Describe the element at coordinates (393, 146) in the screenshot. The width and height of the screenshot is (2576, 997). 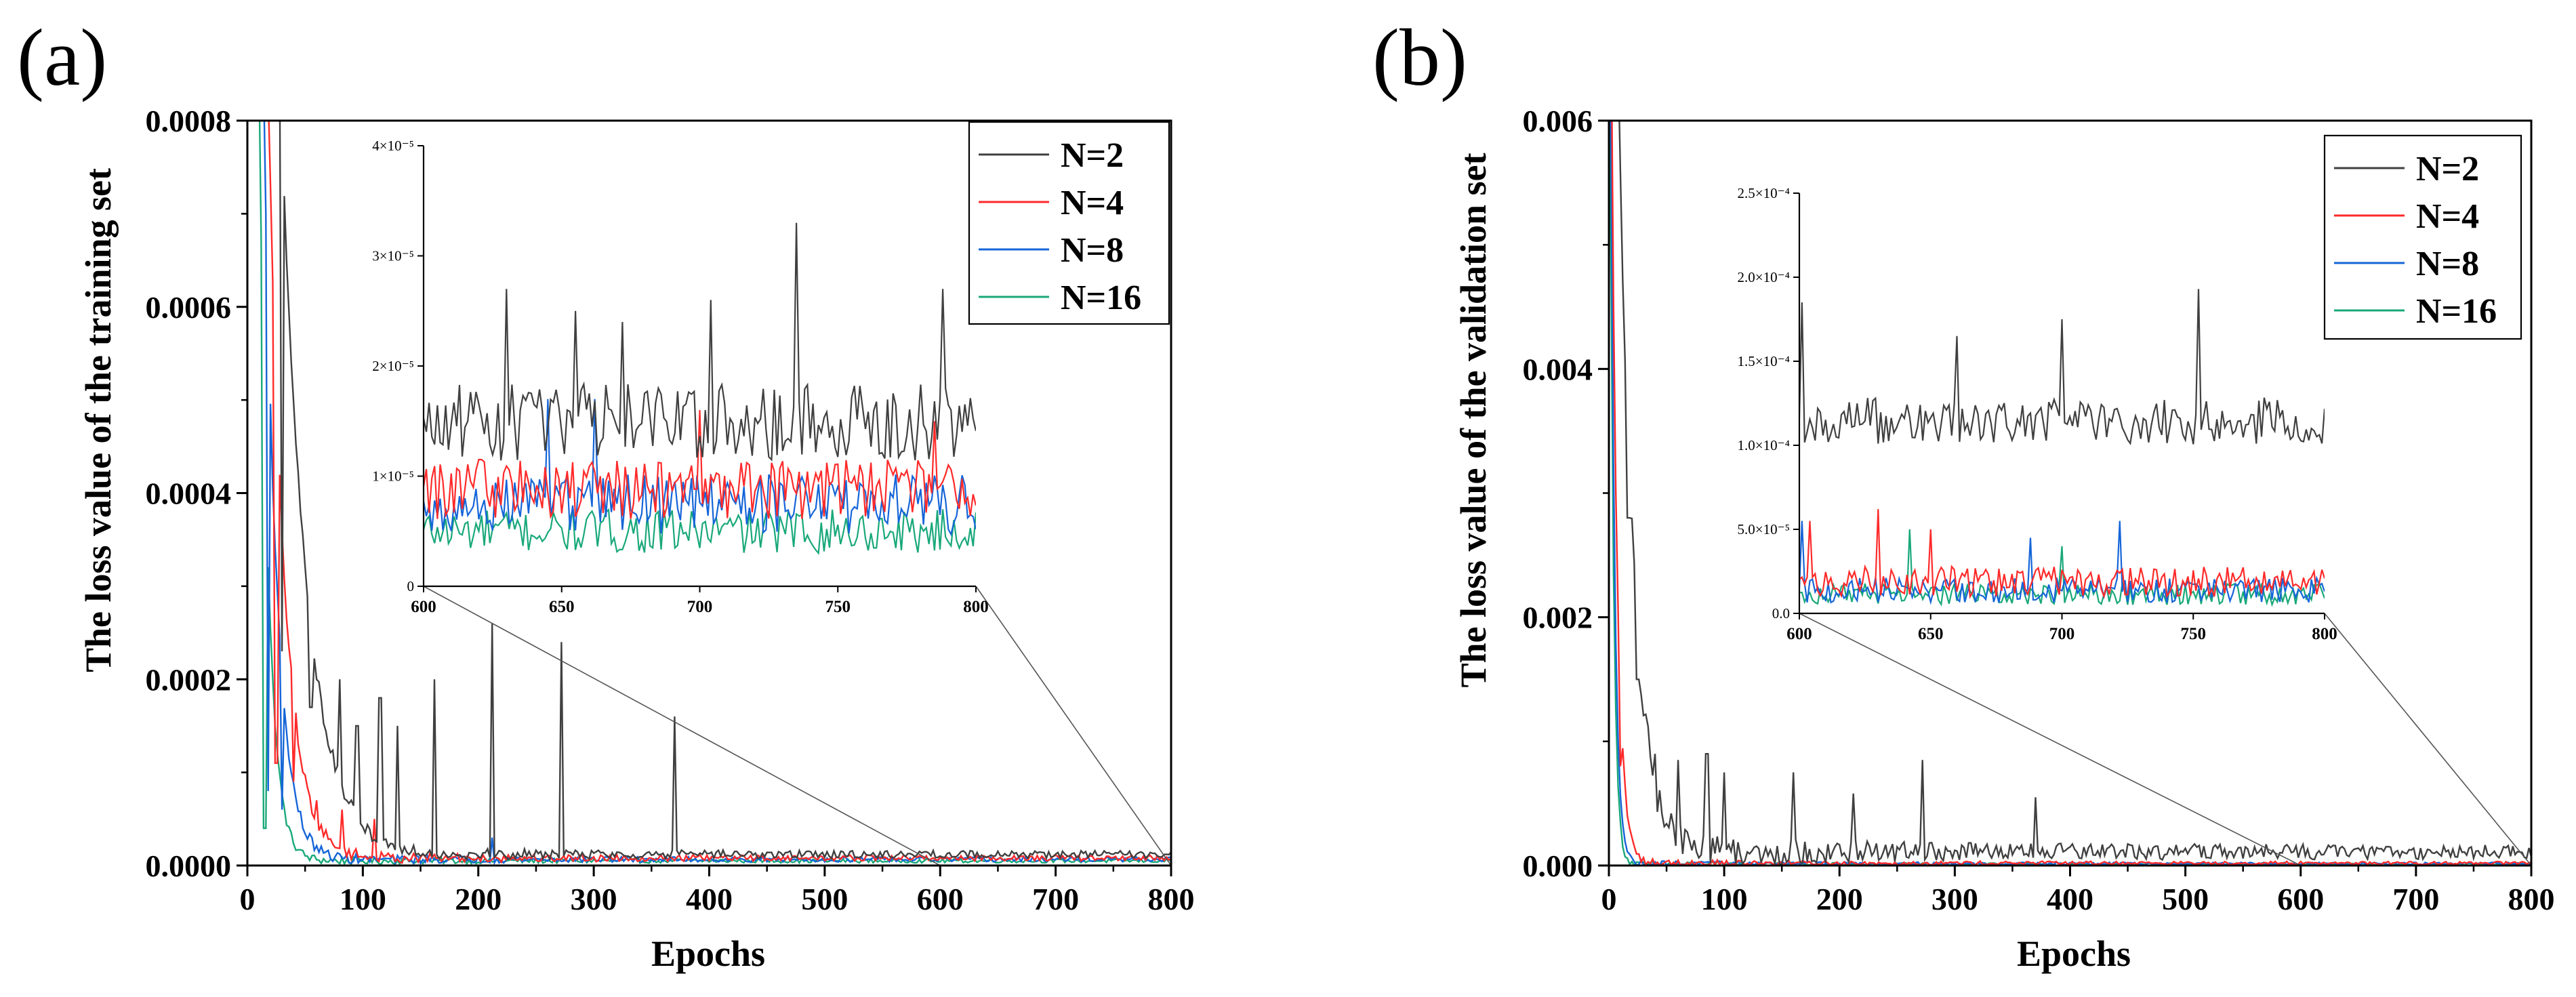
I see `inset-y-tick-label: 4×10⁻⁵` at that location.